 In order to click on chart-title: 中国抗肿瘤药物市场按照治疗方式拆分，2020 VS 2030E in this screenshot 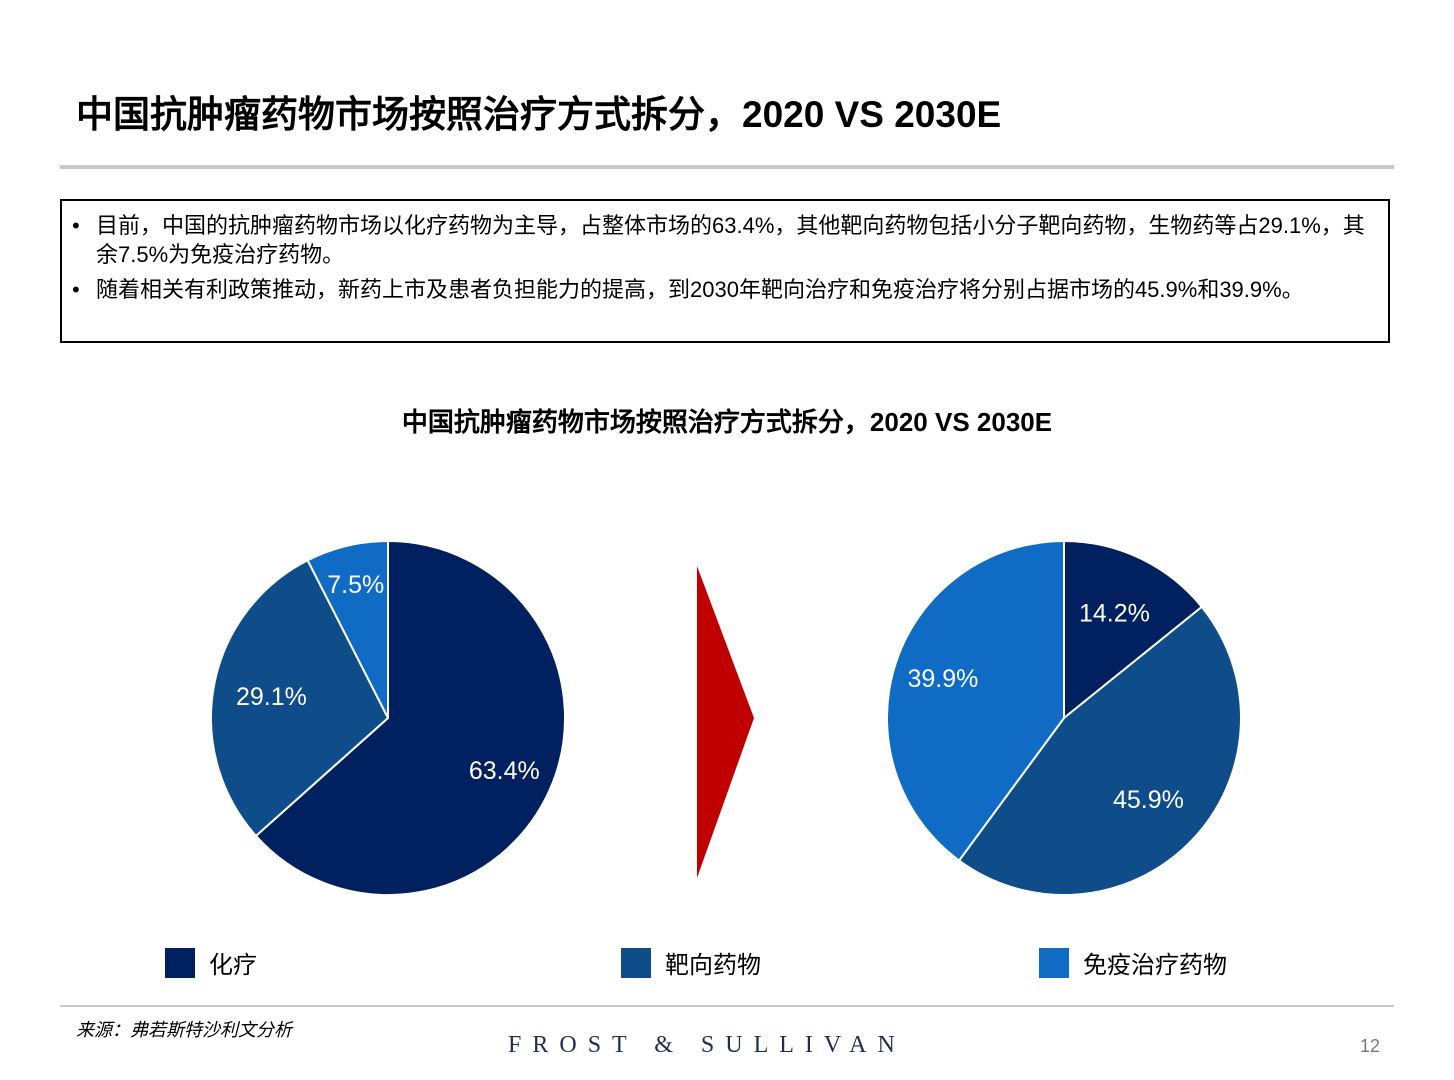, I will do `click(727, 422)`.